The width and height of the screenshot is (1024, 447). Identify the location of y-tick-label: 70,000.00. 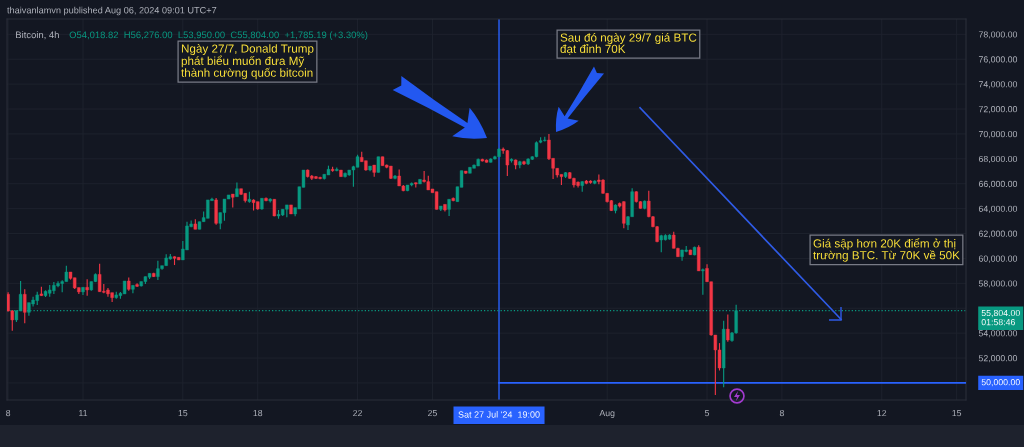
(998, 134).